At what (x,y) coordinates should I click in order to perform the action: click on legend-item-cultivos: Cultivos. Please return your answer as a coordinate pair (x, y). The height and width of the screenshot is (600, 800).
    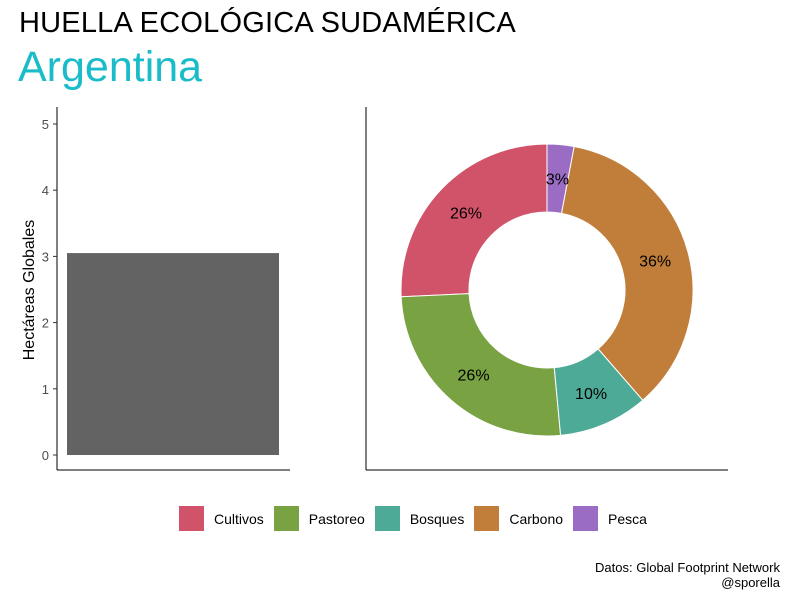
    Looking at the image, I should click on (221, 518).